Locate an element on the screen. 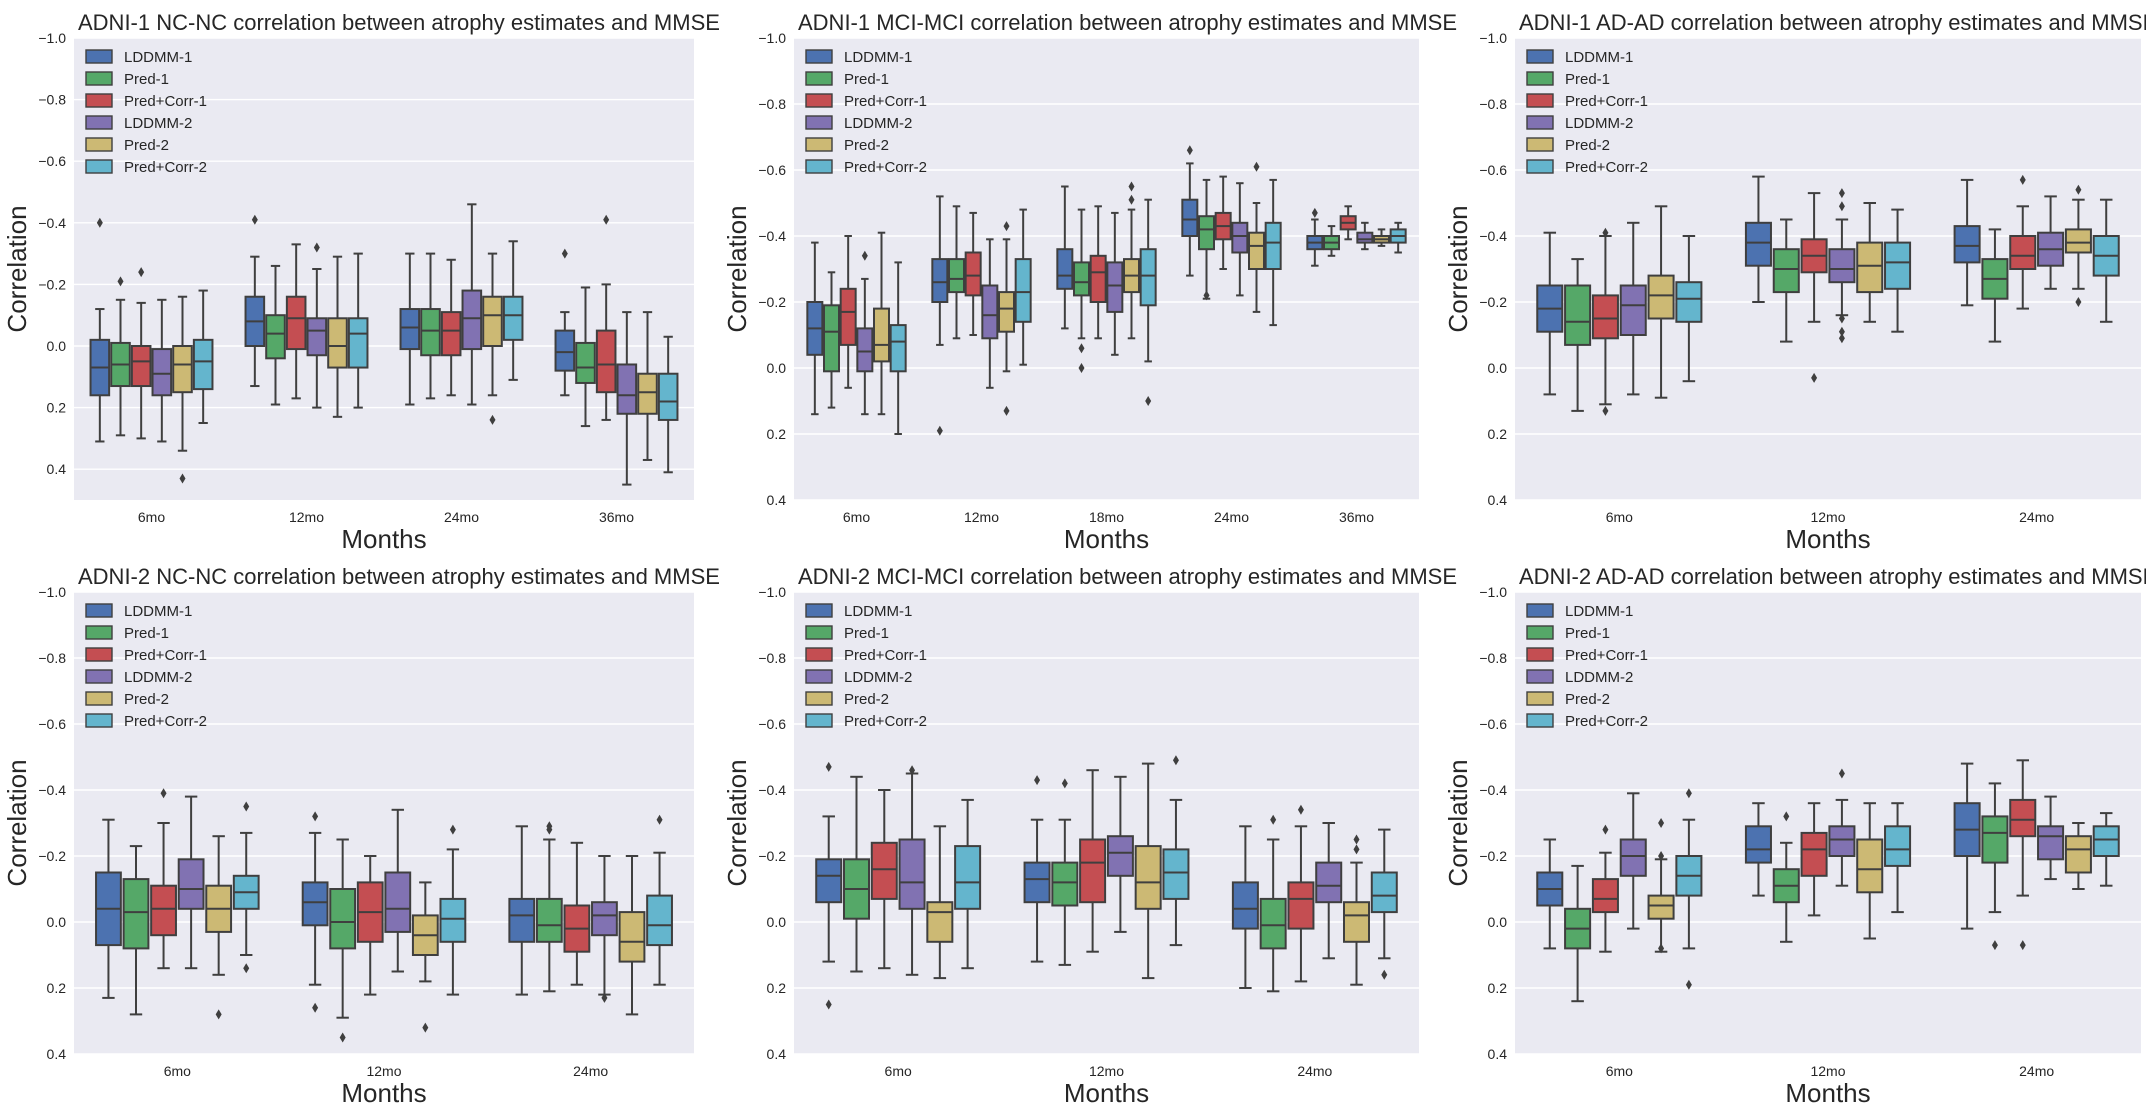 This screenshot has width=2146, height=1108. legend-label: LDDMM-2 is located at coordinates (878, 123).